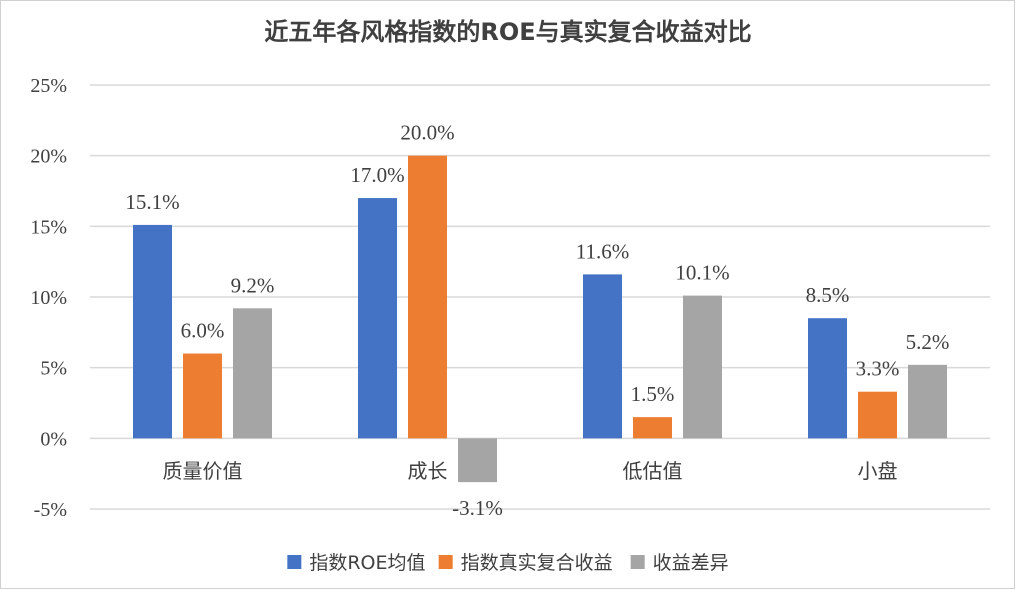  I want to click on data-label: 15.1%, so click(152, 202).